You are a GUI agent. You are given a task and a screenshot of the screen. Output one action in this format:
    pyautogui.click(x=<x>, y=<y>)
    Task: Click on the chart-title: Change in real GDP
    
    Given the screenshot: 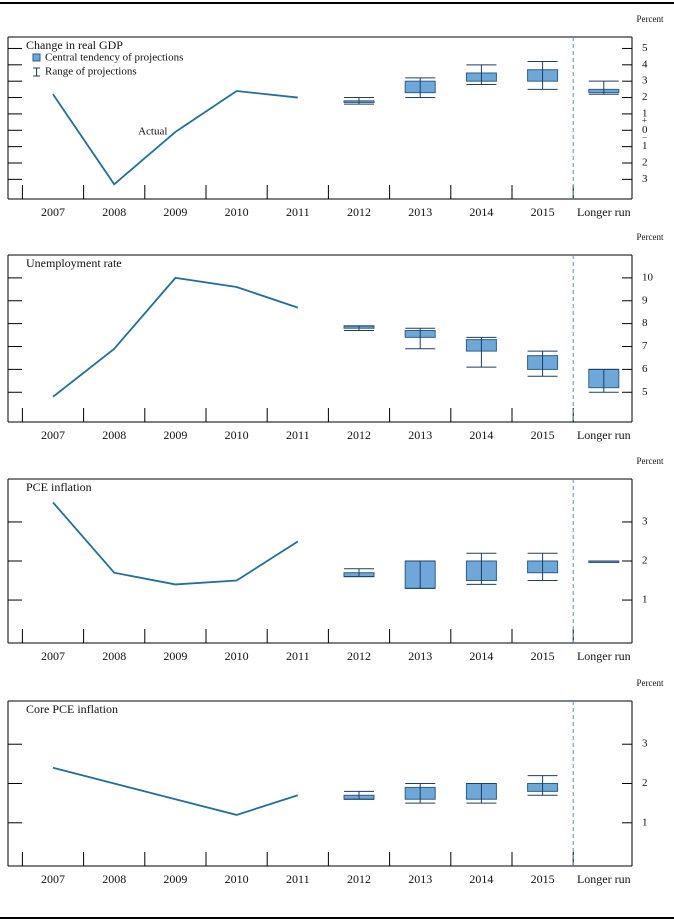 What is the action you would take?
    pyautogui.click(x=74, y=45)
    